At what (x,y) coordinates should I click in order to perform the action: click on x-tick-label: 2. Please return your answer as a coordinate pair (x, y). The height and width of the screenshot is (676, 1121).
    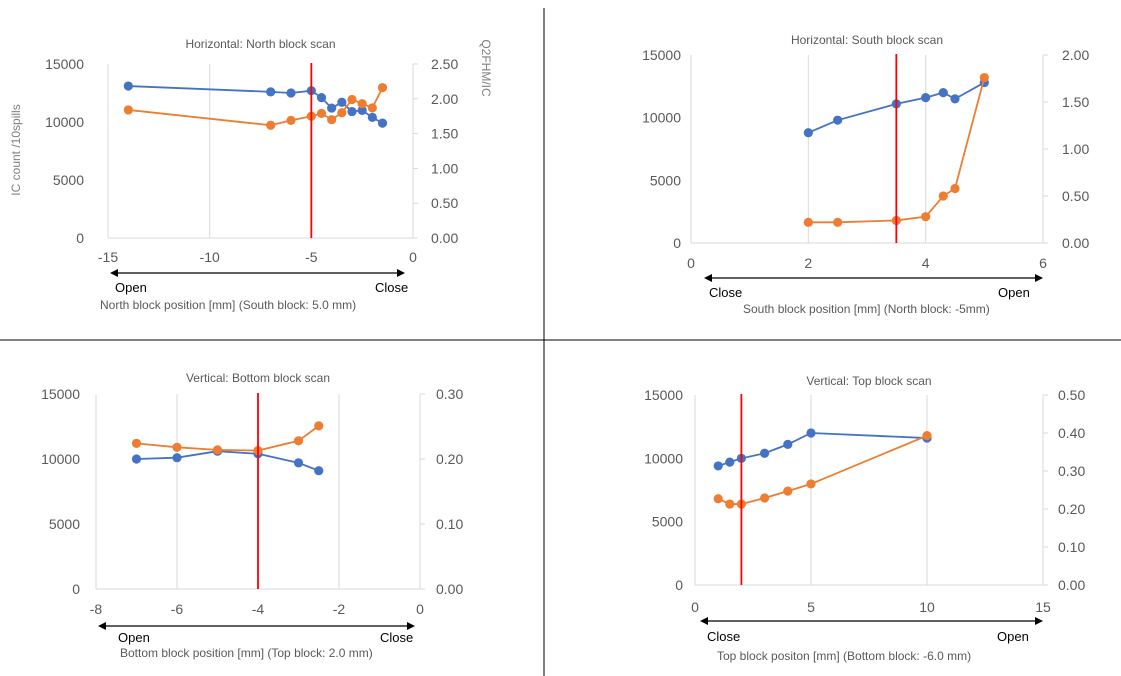
    Looking at the image, I should click on (808, 263).